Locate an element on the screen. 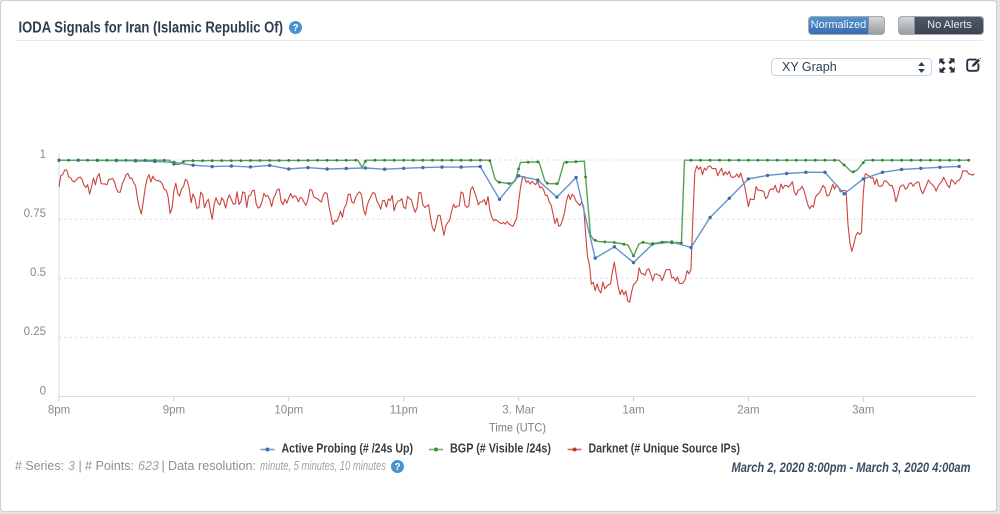  svg-text: minute, 5 minutes, 10 minutes is located at coordinates (323, 466).